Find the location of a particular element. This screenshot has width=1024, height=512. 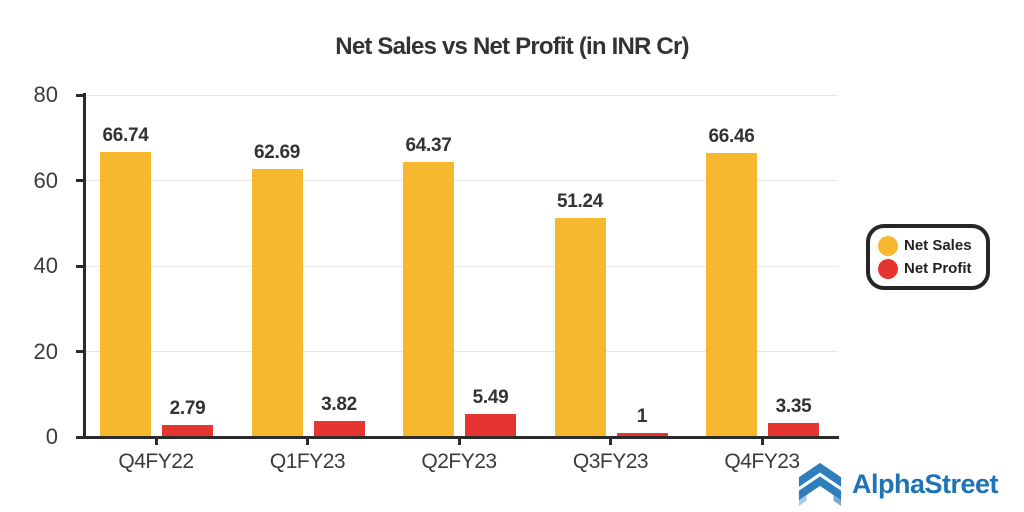

bar-value-label: 62.69 is located at coordinates (277, 152).